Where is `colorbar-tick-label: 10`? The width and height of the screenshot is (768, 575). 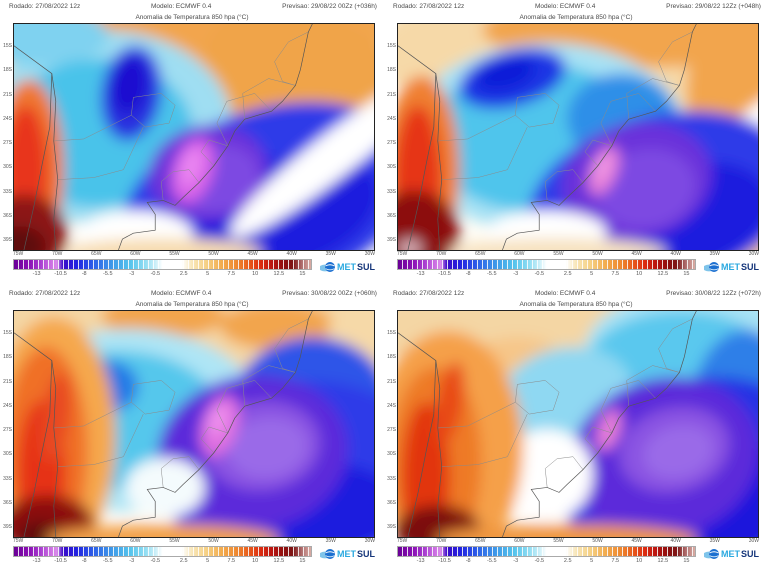 colorbar-tick-label: 10 is located at coordinates (639, 561).